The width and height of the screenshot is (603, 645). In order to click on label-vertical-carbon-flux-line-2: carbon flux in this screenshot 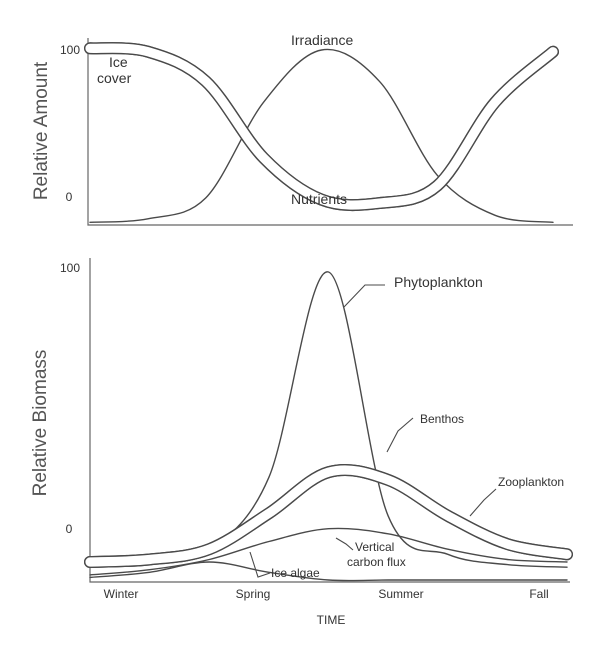, I will do `click(376, 562)`.